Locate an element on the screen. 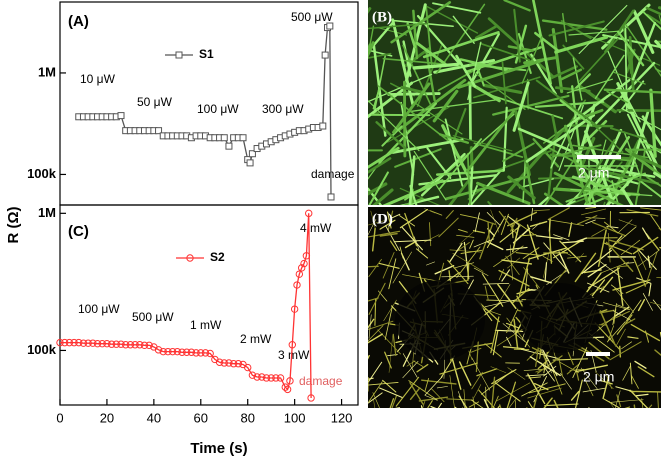  x-tick-label: 20 is located at coordinates (107, 417).